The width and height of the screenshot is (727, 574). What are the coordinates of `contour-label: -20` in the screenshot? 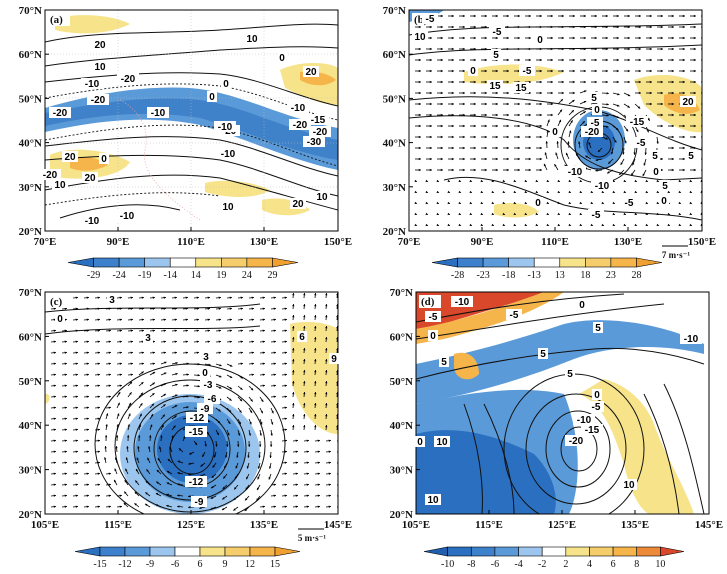 It's located at (60, 113).